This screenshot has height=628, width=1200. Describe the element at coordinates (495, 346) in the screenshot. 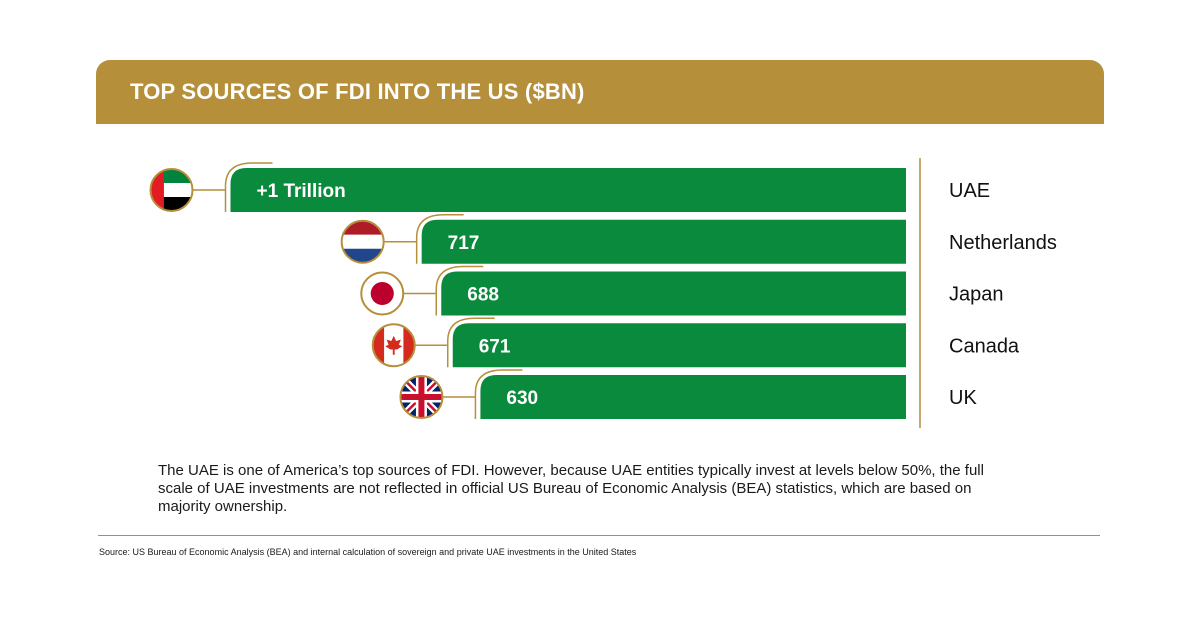

I see `data-label: 671` at that location.